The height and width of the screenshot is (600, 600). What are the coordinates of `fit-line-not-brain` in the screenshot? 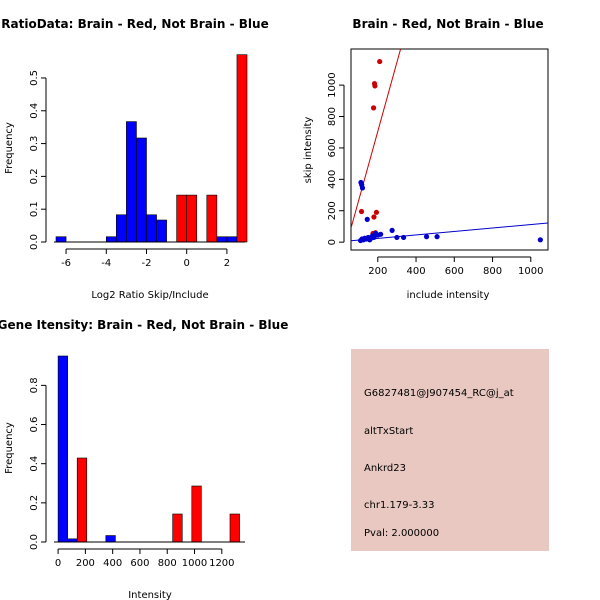 It's located at (449, 232).